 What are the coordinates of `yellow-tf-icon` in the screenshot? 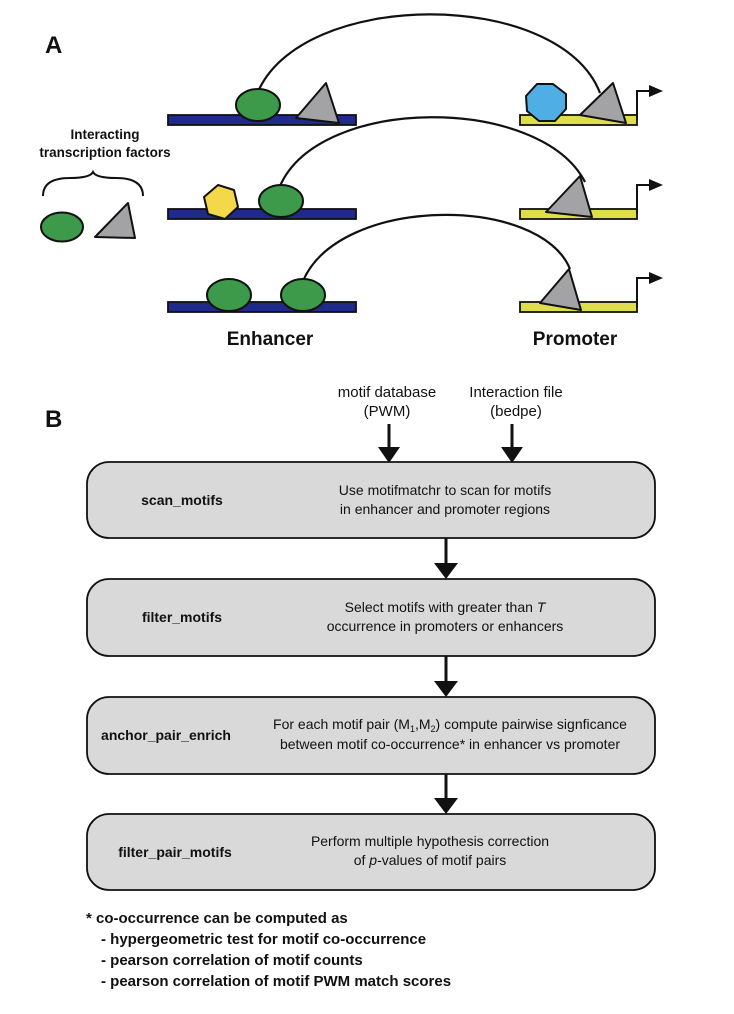 It's located at (221, 202).